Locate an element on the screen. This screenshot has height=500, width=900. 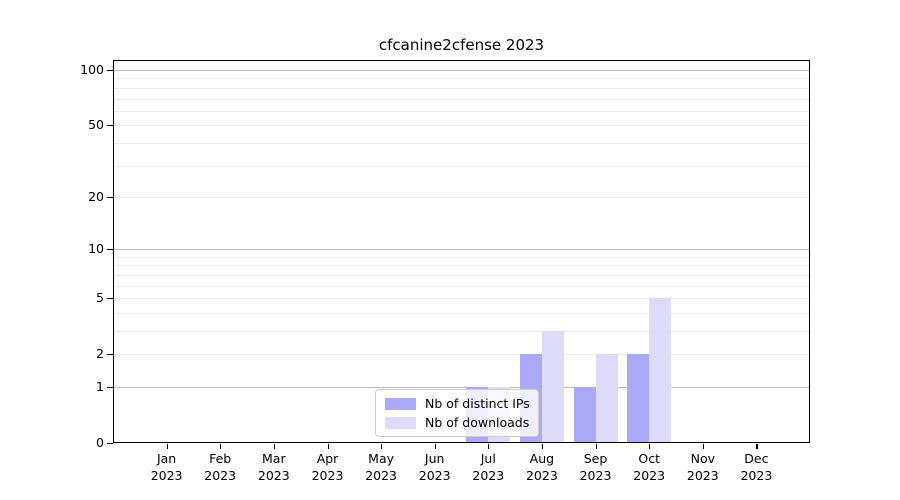
bar-distinct-ips-oct is located at coordinates (638, 398).